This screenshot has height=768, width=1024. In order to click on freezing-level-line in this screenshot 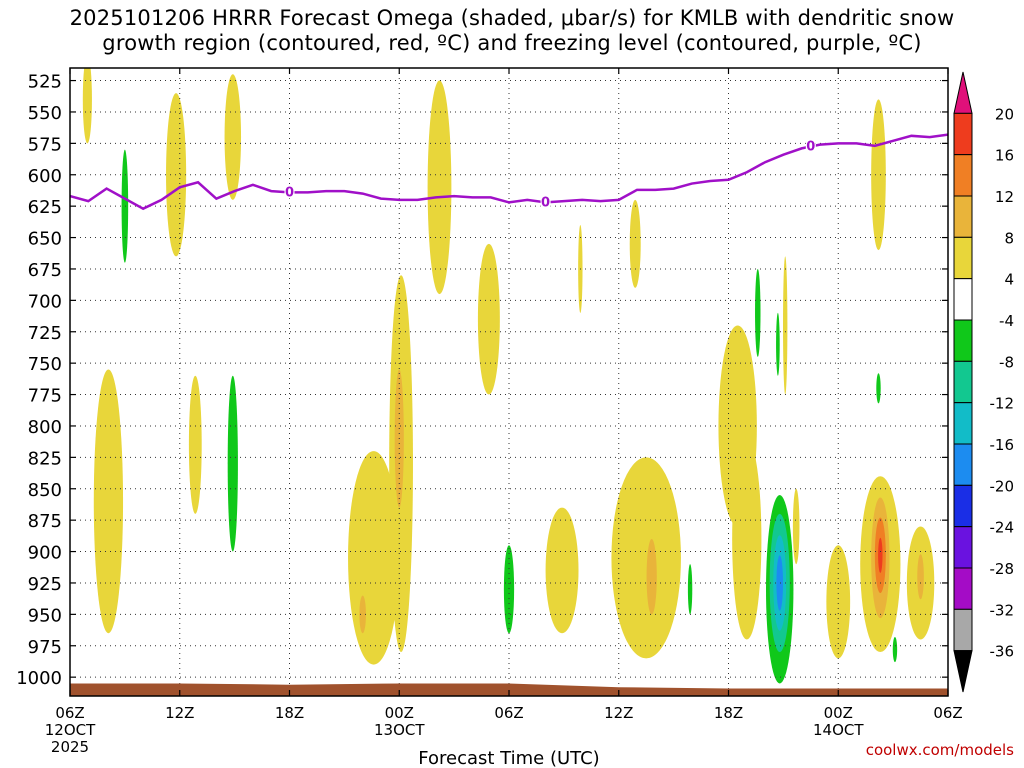, I will do `click(509, 172)`.